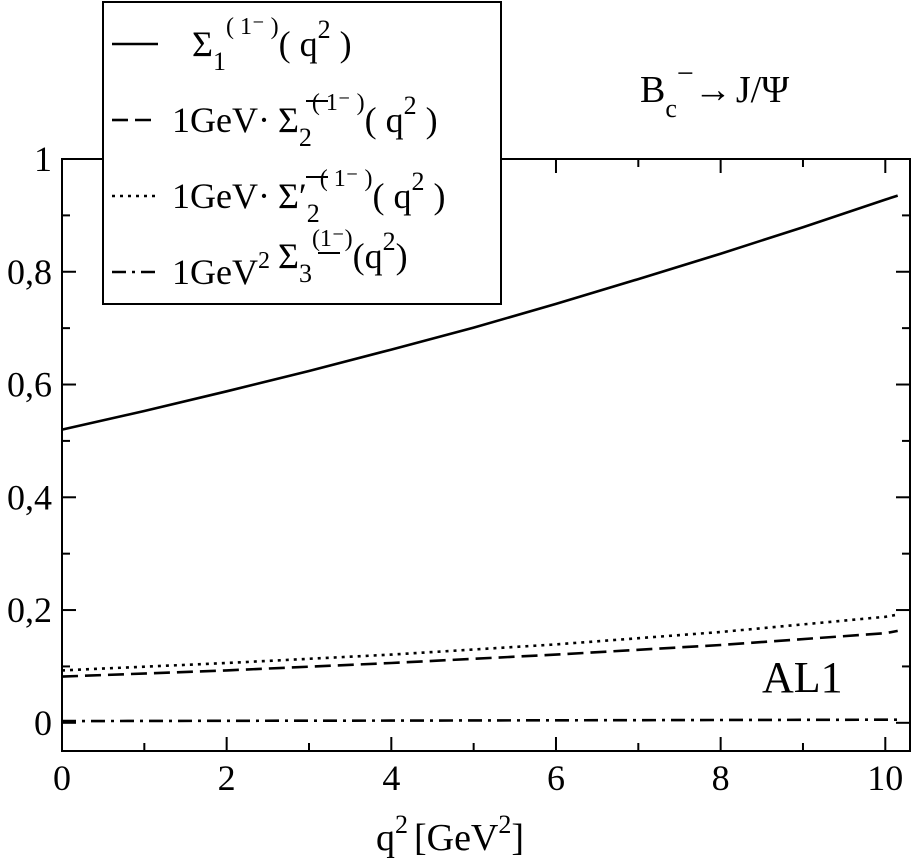 Image resolution: width=916 pixels, height=863 pixels. Describe the element at coordinates (308, 197) in the screenshot. I see `legend-label-3: 1GeV· Σ′2( 1⁻ )( q2 )` at that location.